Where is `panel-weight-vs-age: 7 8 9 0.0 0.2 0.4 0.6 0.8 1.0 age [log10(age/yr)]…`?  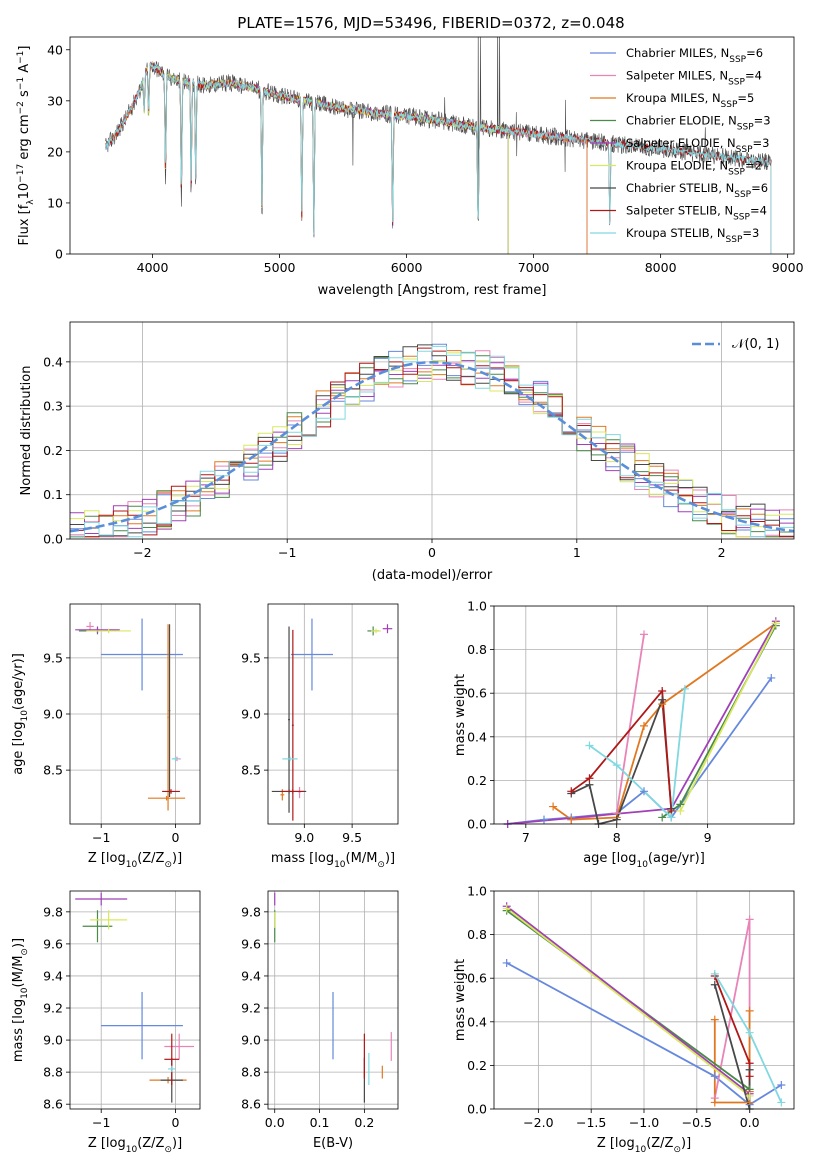 panel-weight-vs-age: 7 8 9 0.0 0.2 0.4 0.6 0.8 1.0 age [log10(age/yr)]… is located at coordinates (624, 734).